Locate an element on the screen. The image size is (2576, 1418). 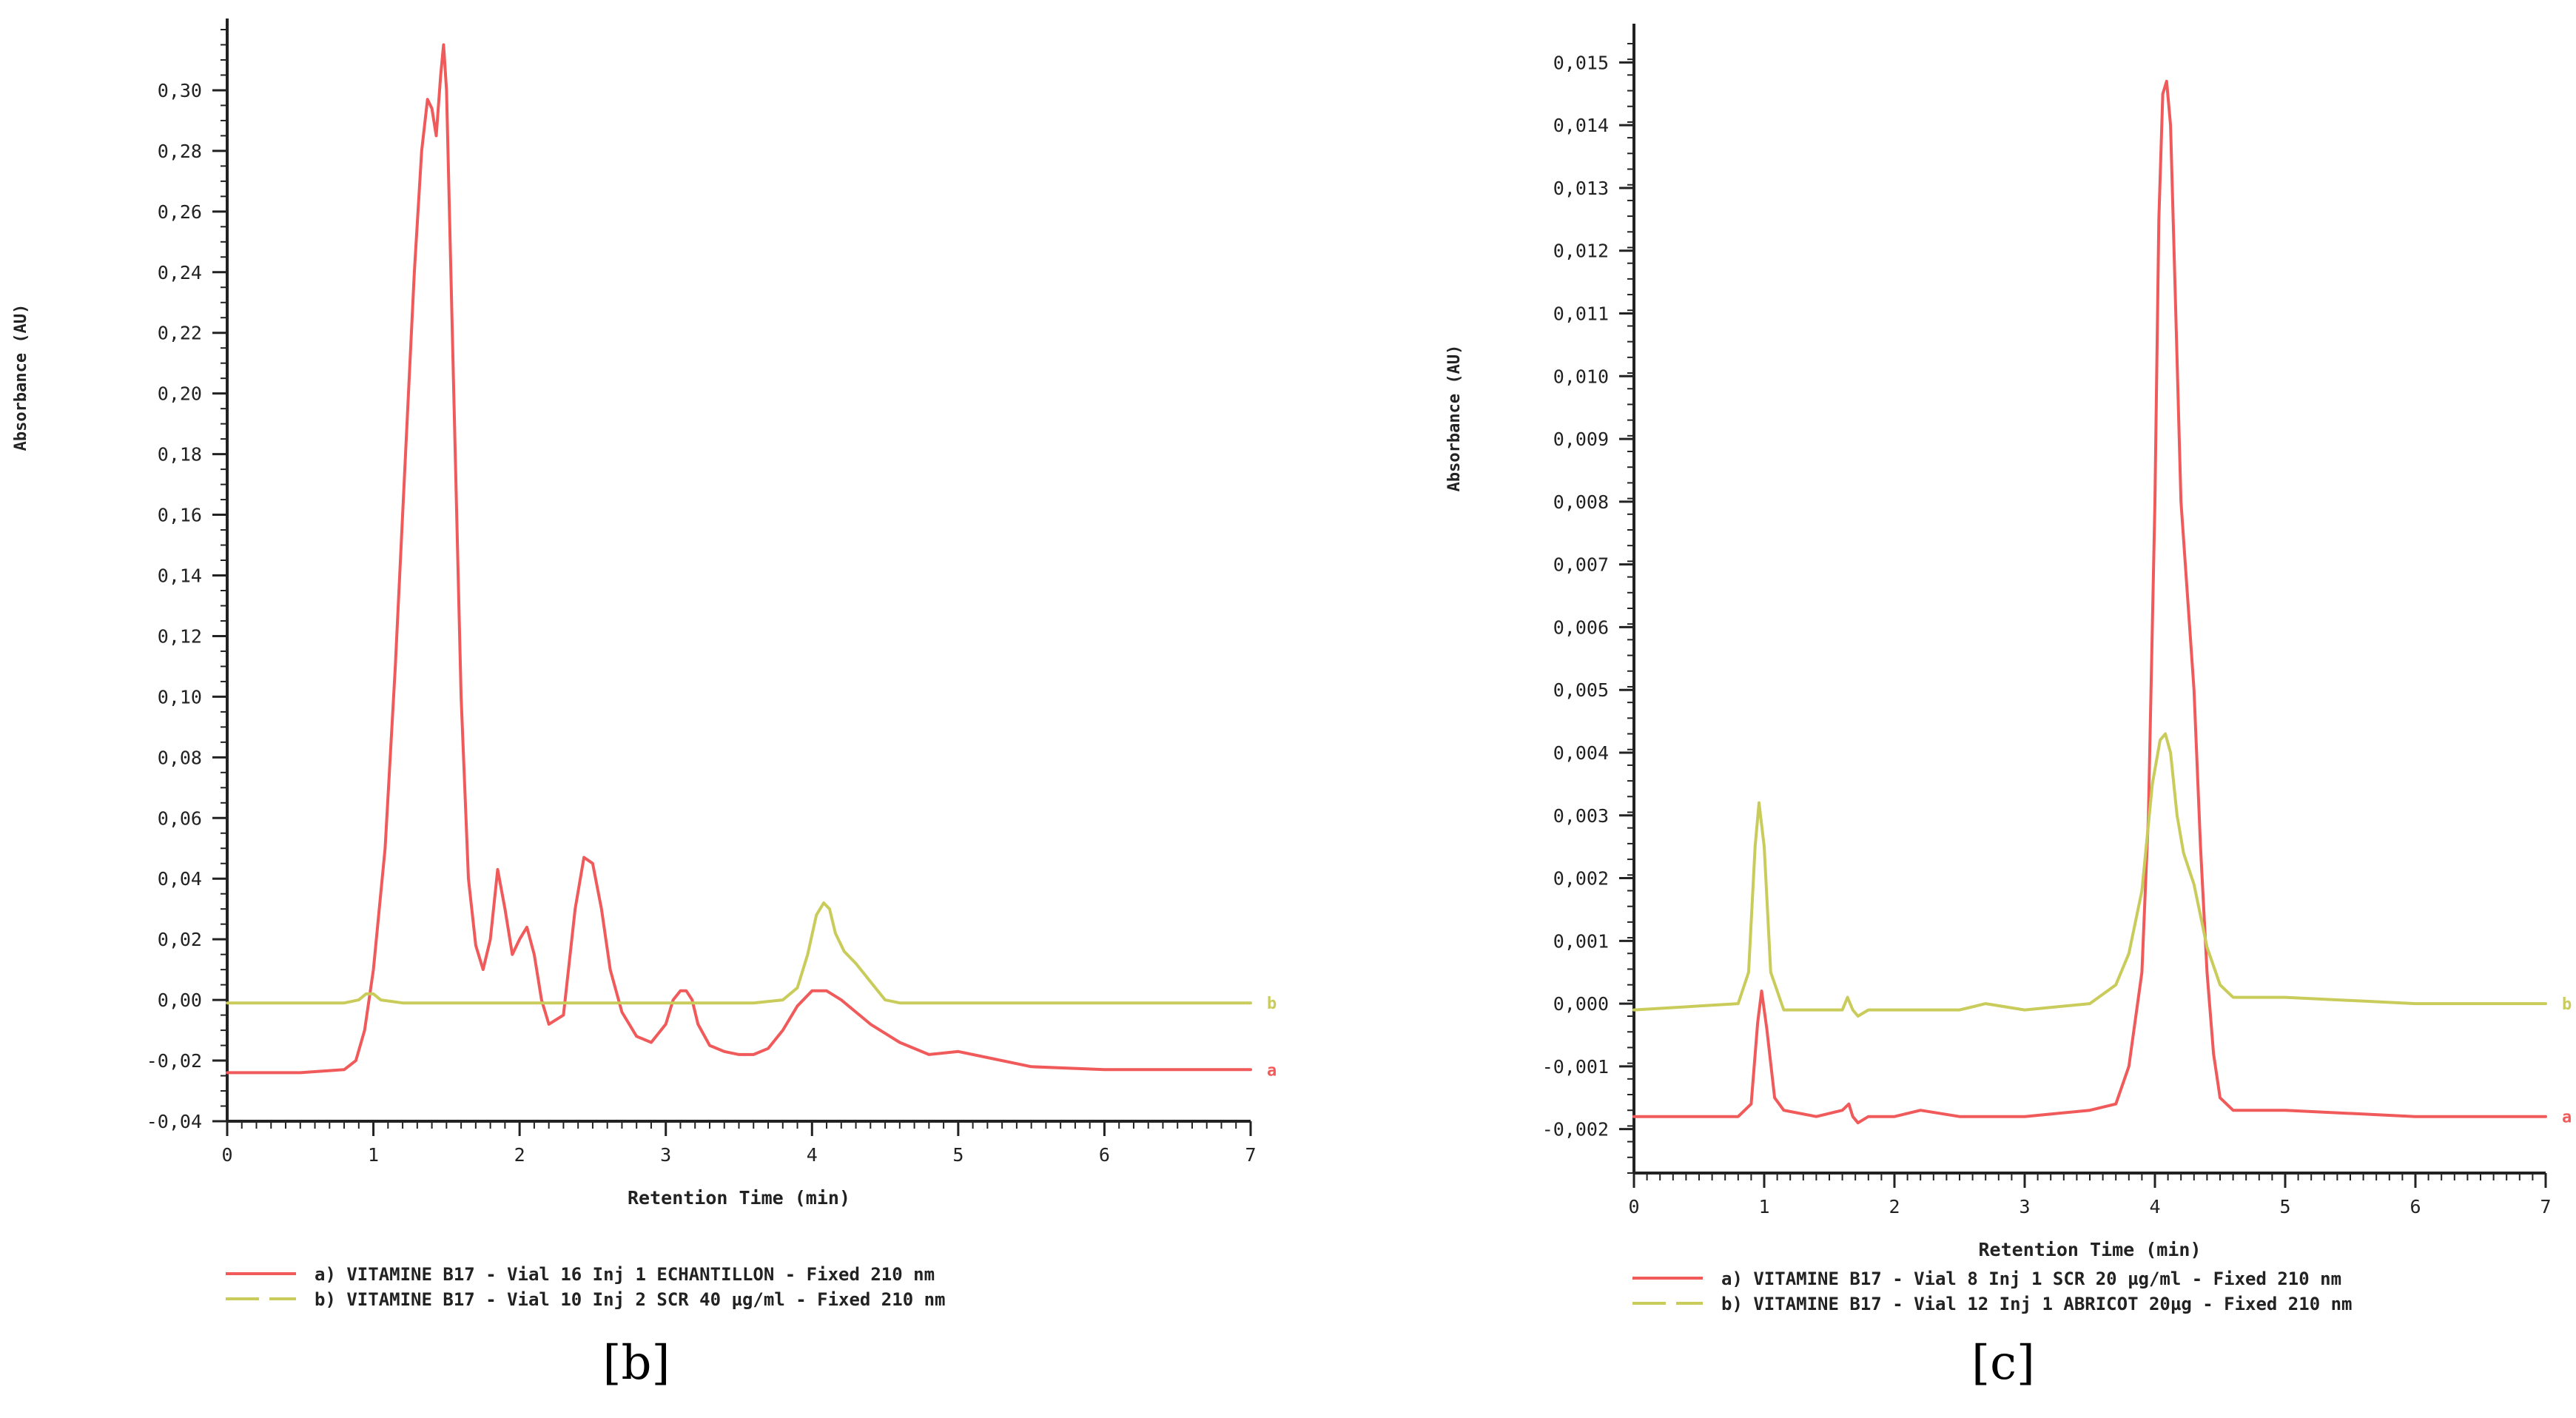
y-tick-label: 0,000 is located at coordinates (1581, 1004).